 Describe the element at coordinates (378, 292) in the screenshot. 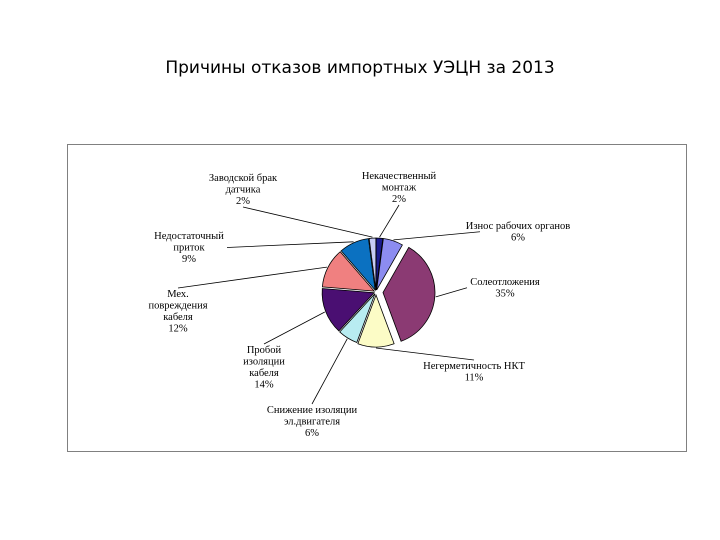

I see `pie-slices` at that location.